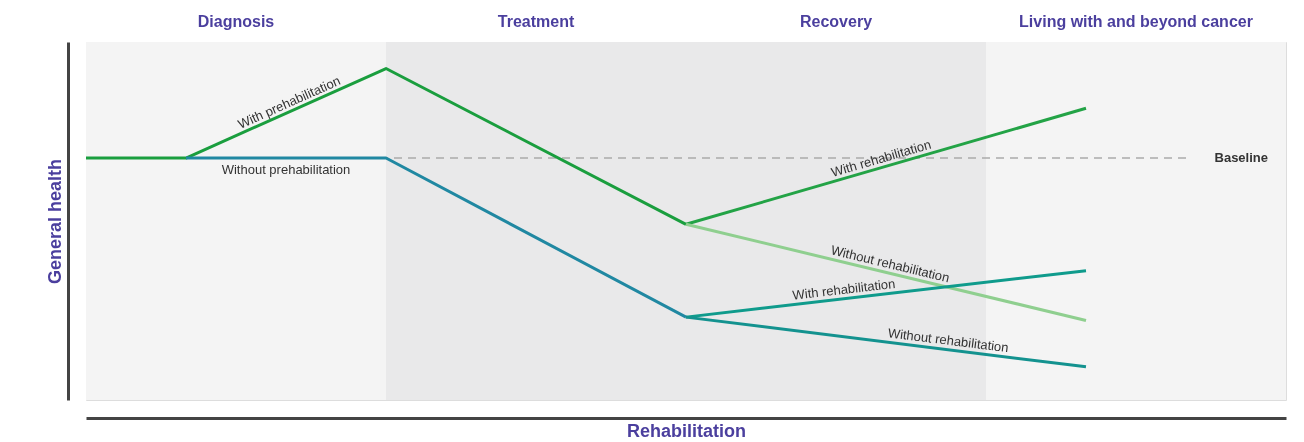 The height and width of the screenshot is (442, 1304). Describe the element at coordinates (1136, 21) in the screenshot. I see `text: Living with and beyond cancer` at that location.